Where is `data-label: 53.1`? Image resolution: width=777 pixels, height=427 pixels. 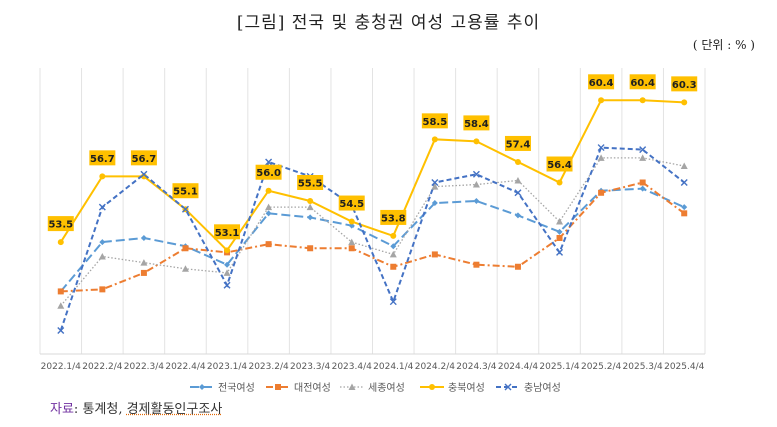 data-label: 53.1 is located at coordinates (227, 232).